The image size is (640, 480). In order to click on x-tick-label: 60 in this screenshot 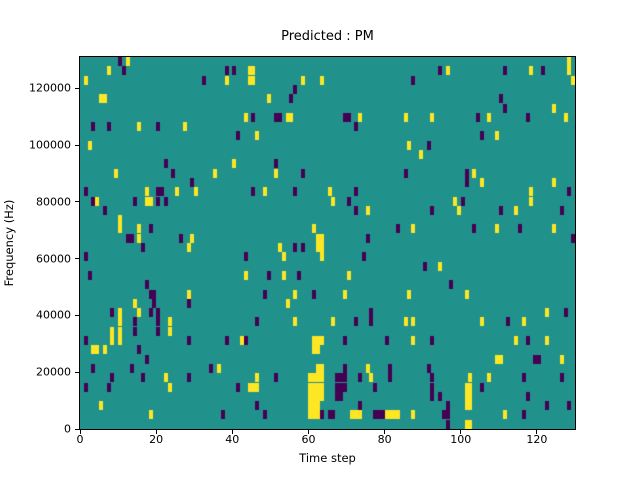, I will do `click(308, 439)`.